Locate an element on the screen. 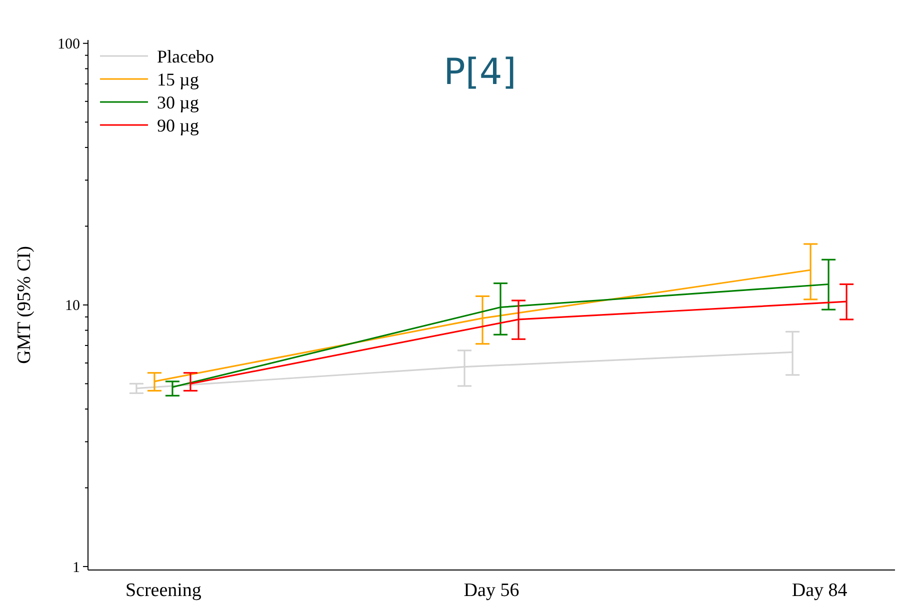  x-tick-label: Screening is located at coordinates (163, 590).